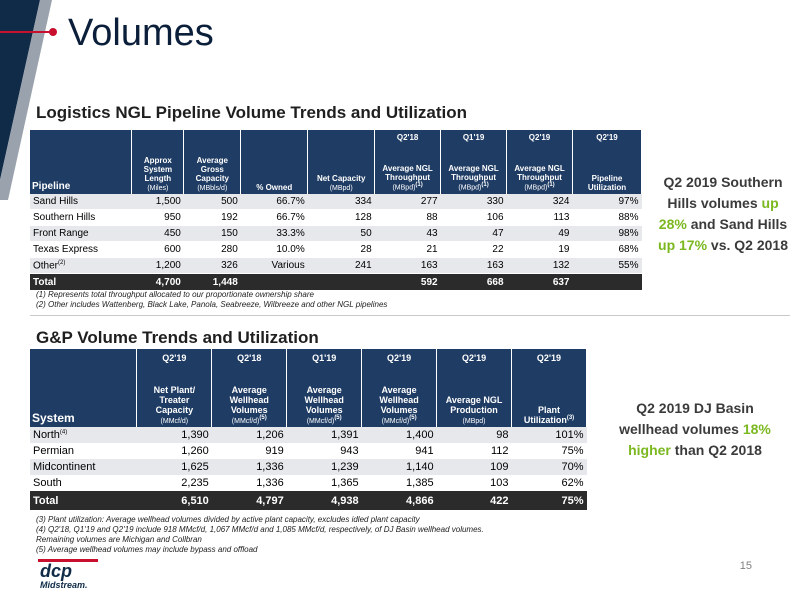 This screenshot has height=600, width=800. Describe the element at coordinates (474, 467) in the screenshot. I see `cell-ngl: 109` at that location.